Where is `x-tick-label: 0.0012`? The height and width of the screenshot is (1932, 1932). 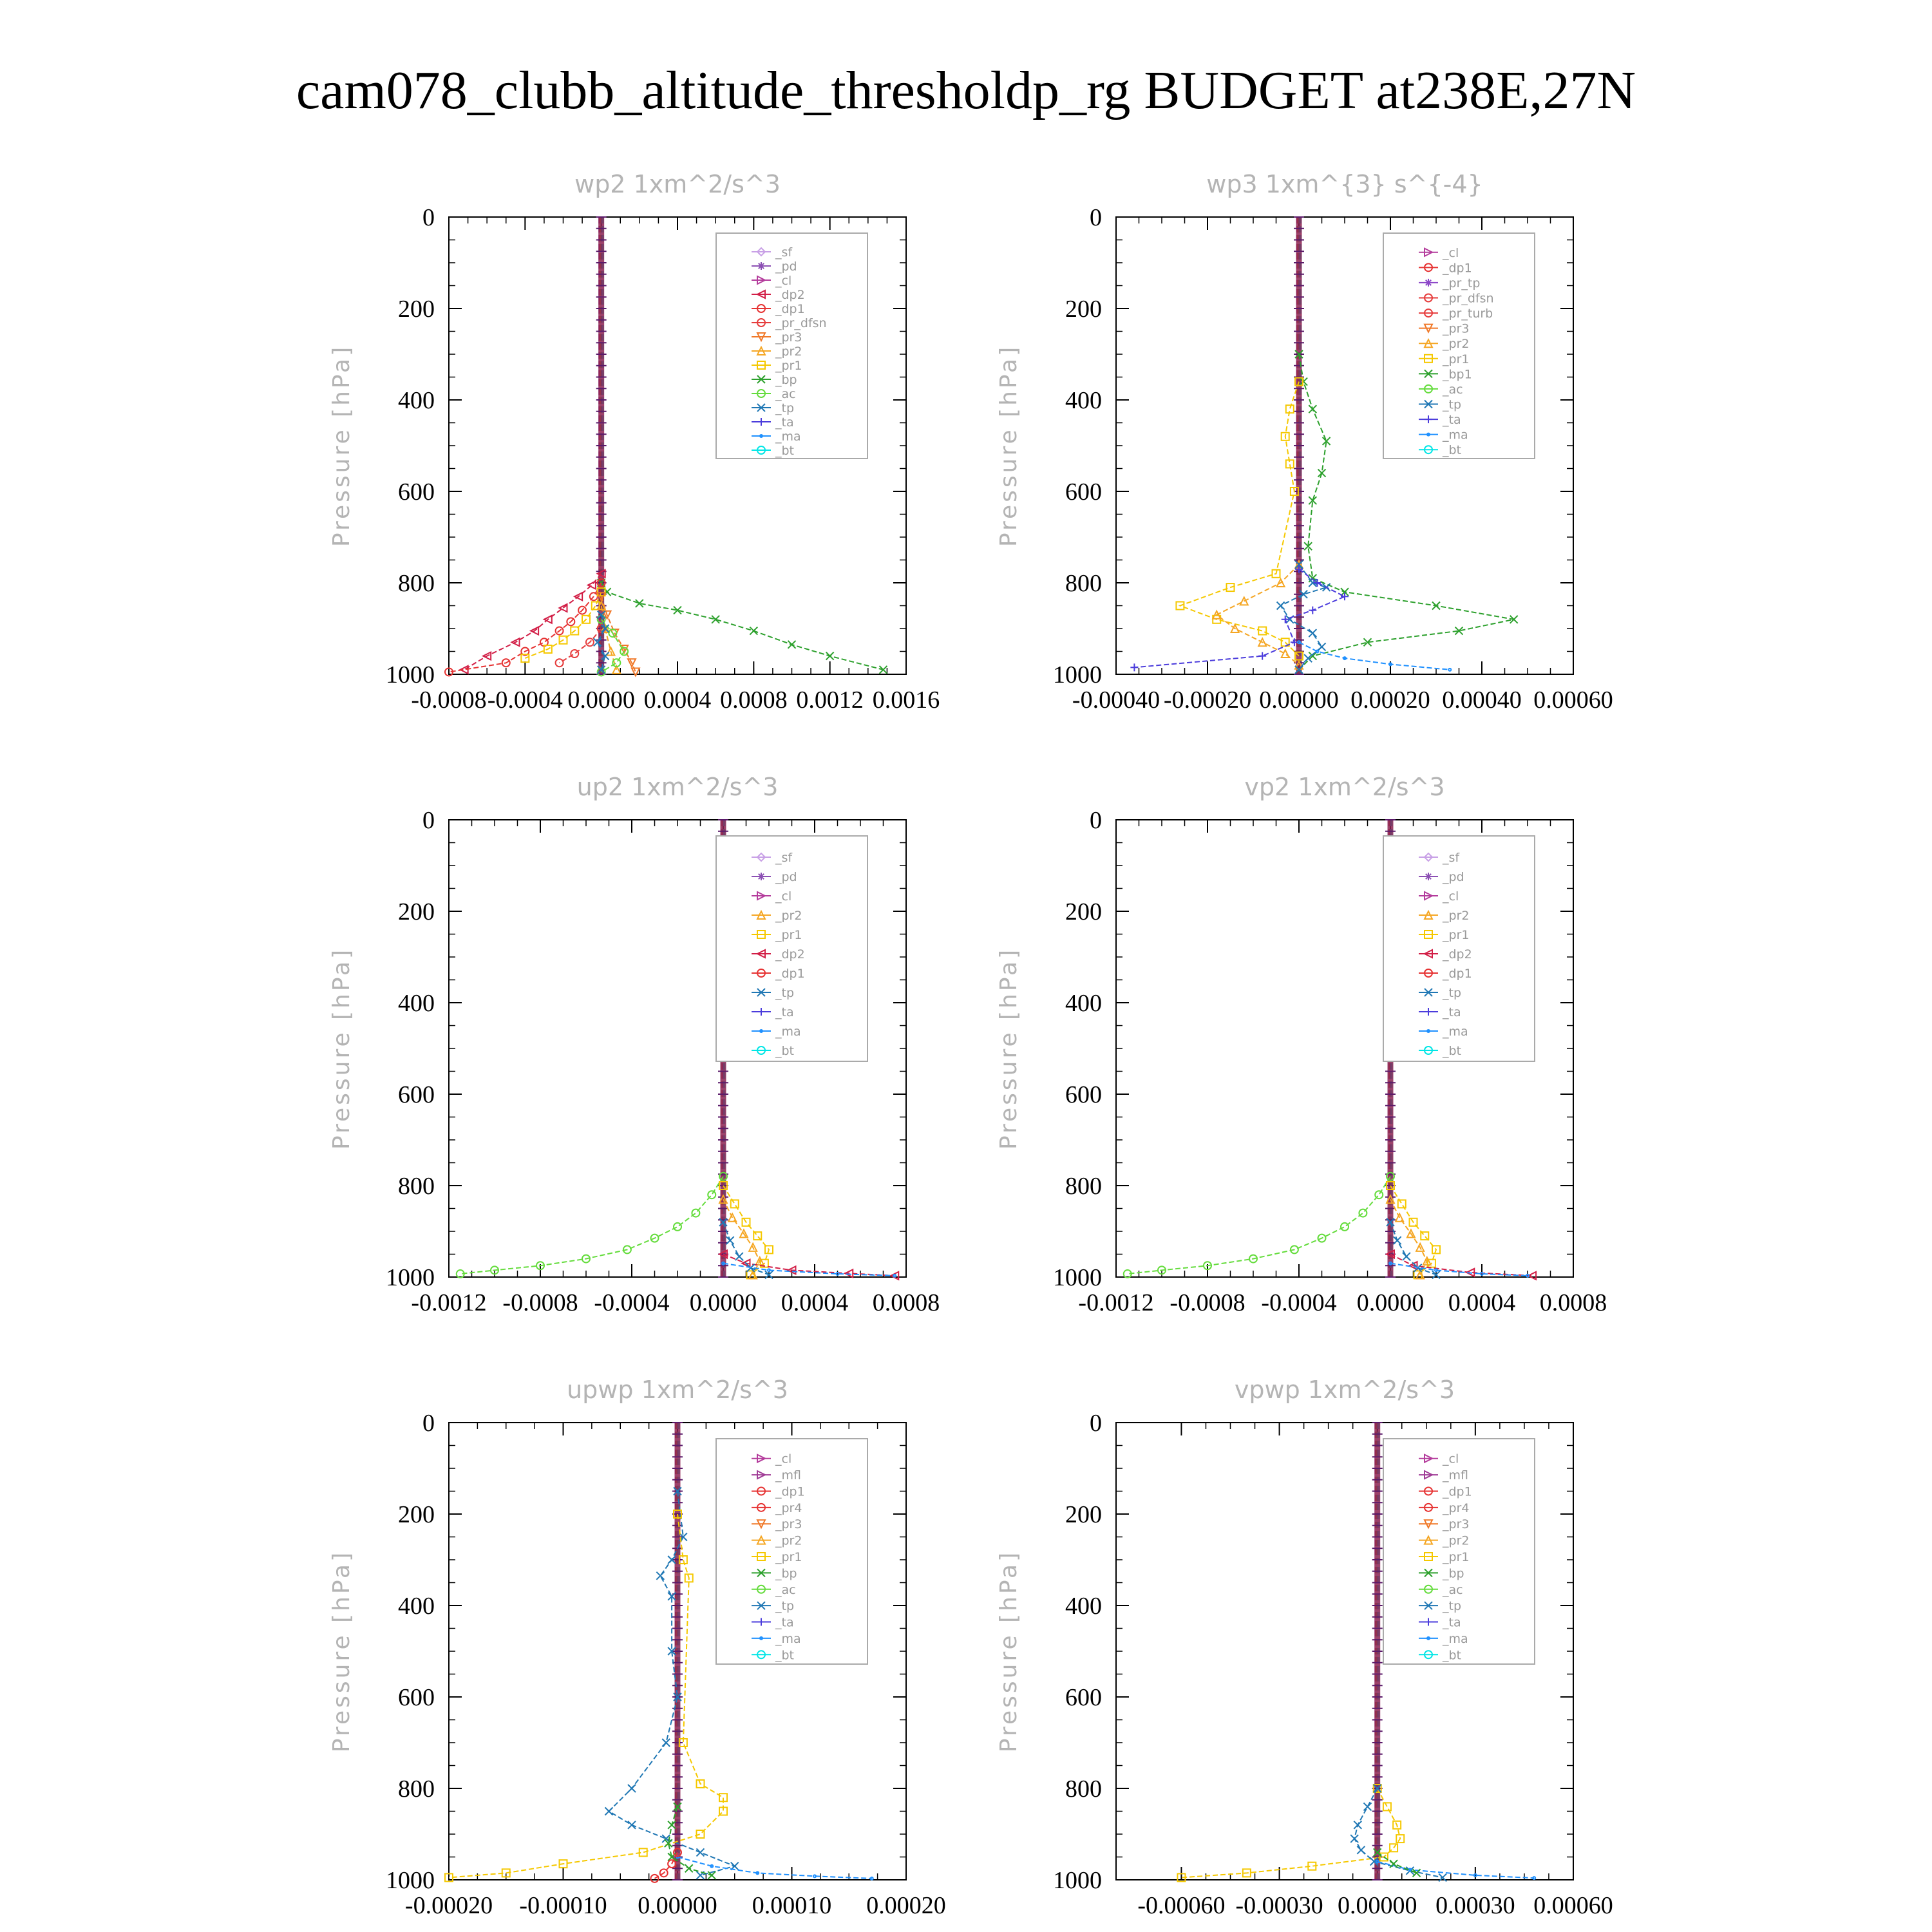
x-tick-label: 0.0012 is located at coordinates (830, 700).